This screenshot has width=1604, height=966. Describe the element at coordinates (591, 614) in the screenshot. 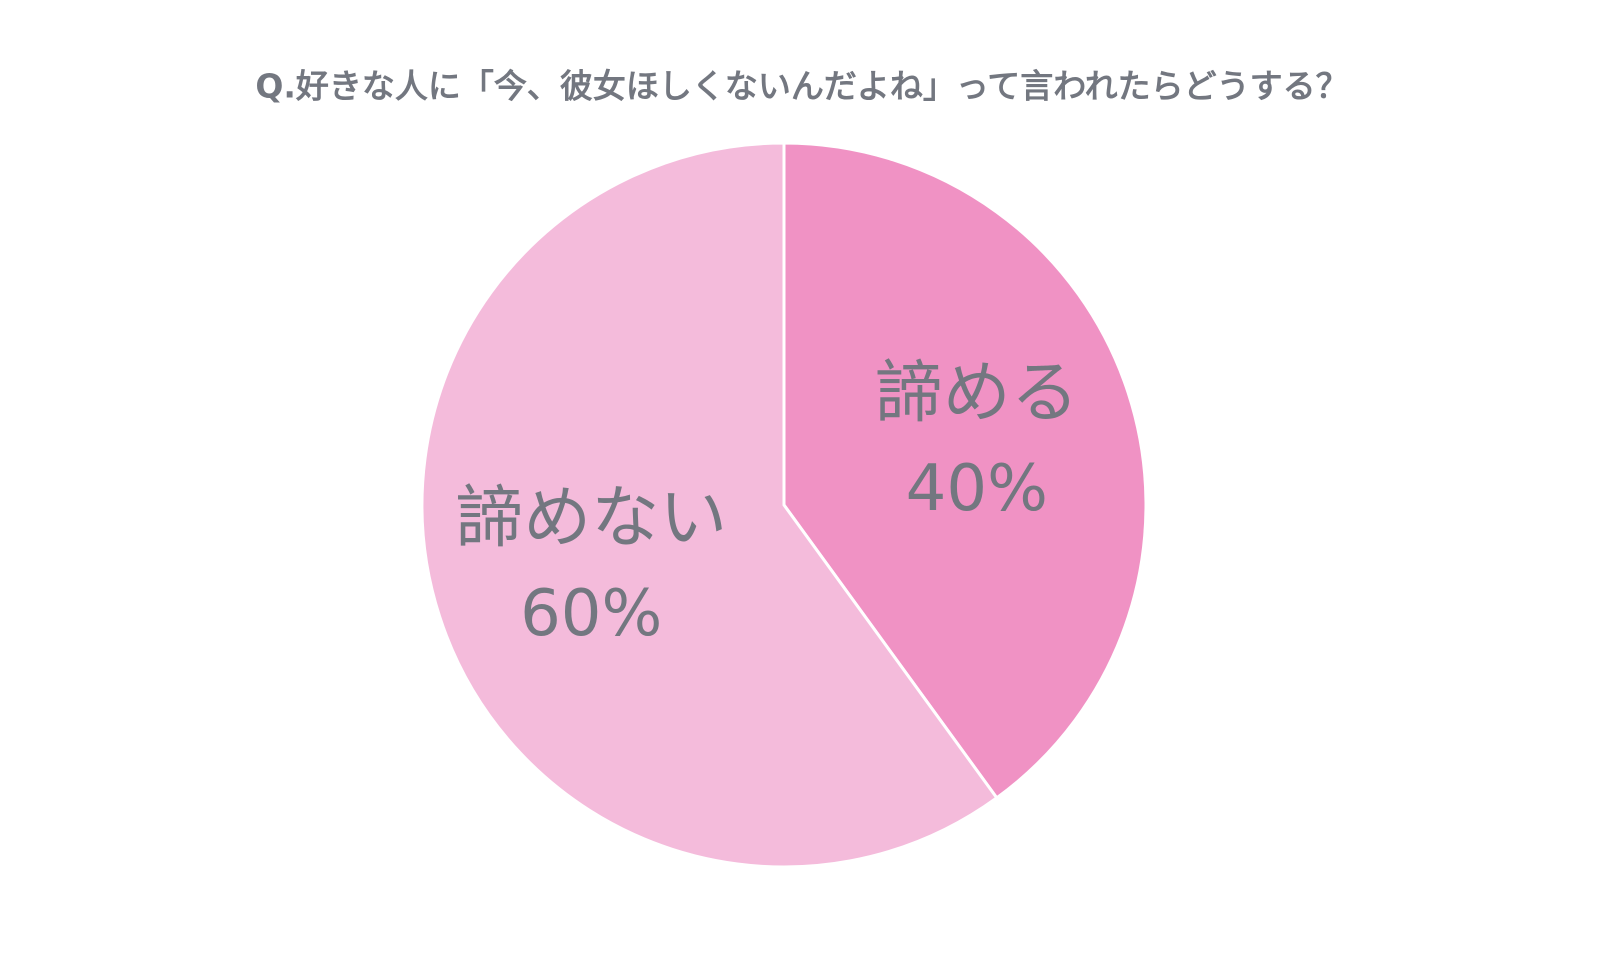

I see `value-label: 60%` at that location.